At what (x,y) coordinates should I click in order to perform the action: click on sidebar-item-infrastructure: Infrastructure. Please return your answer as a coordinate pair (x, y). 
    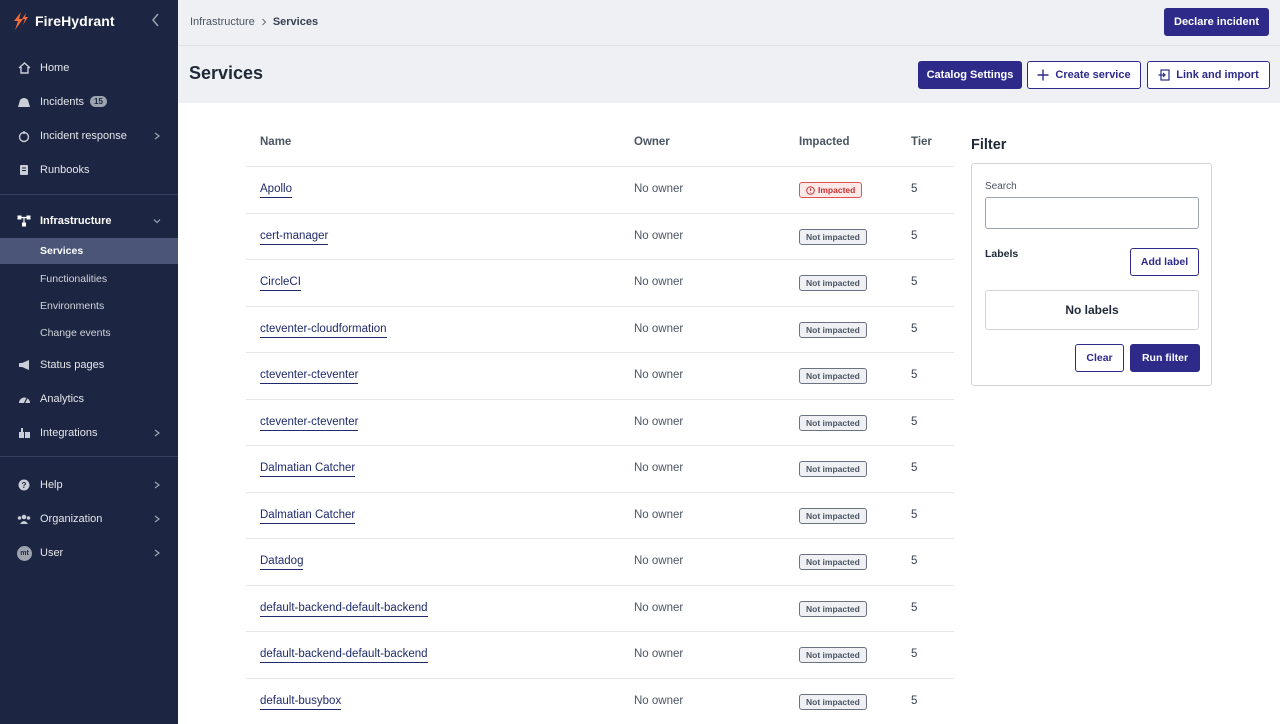
    Looking at the image, I should click on (89, 221).